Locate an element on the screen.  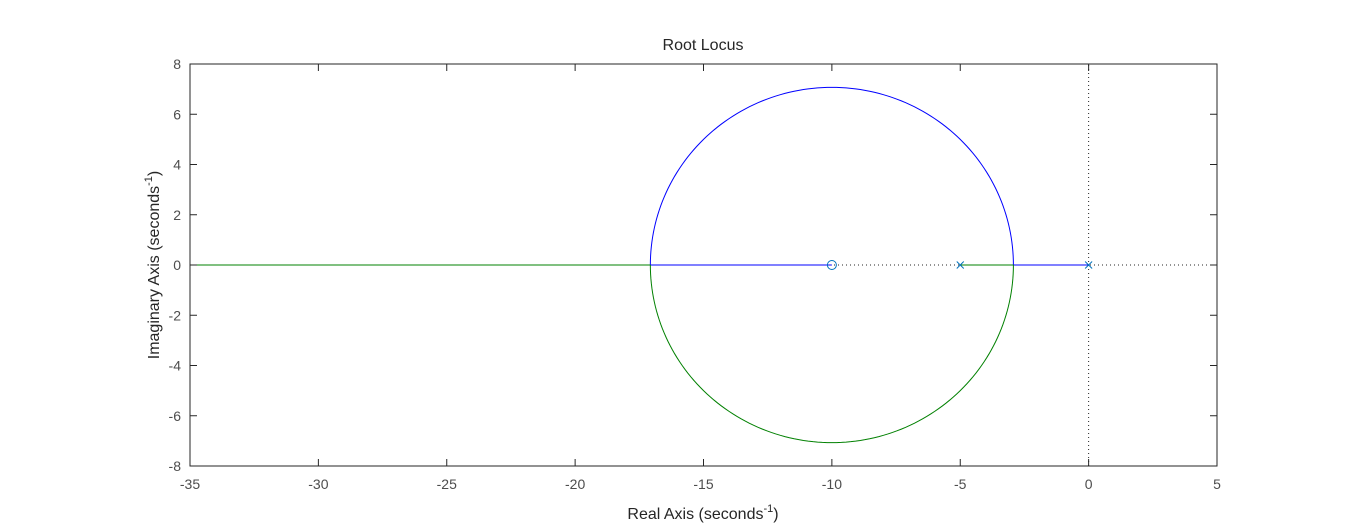
x-tick-label: -15 is located at coordinates (703, 484).